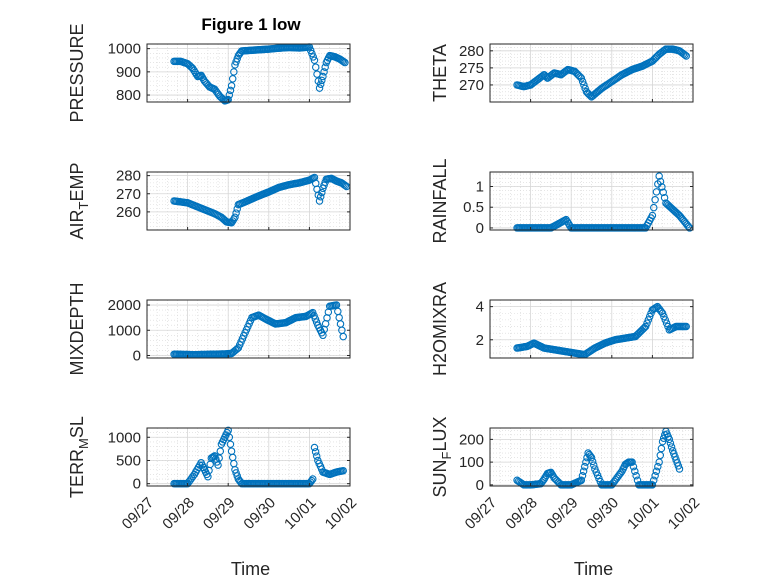  I want to click on y-tick-label: 100, so click(471, 462).